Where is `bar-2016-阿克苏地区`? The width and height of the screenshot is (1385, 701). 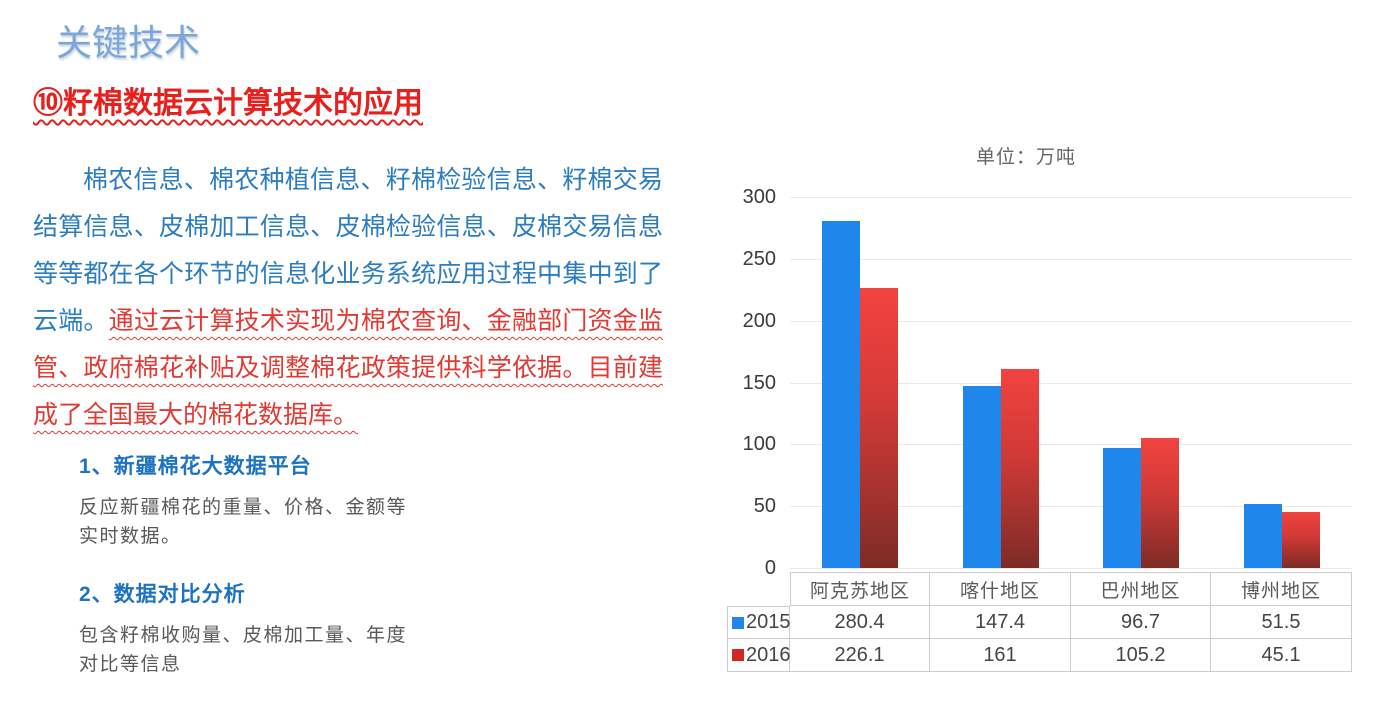 bar-2016-阿克苏地区 is located at coordinates (879, 428).